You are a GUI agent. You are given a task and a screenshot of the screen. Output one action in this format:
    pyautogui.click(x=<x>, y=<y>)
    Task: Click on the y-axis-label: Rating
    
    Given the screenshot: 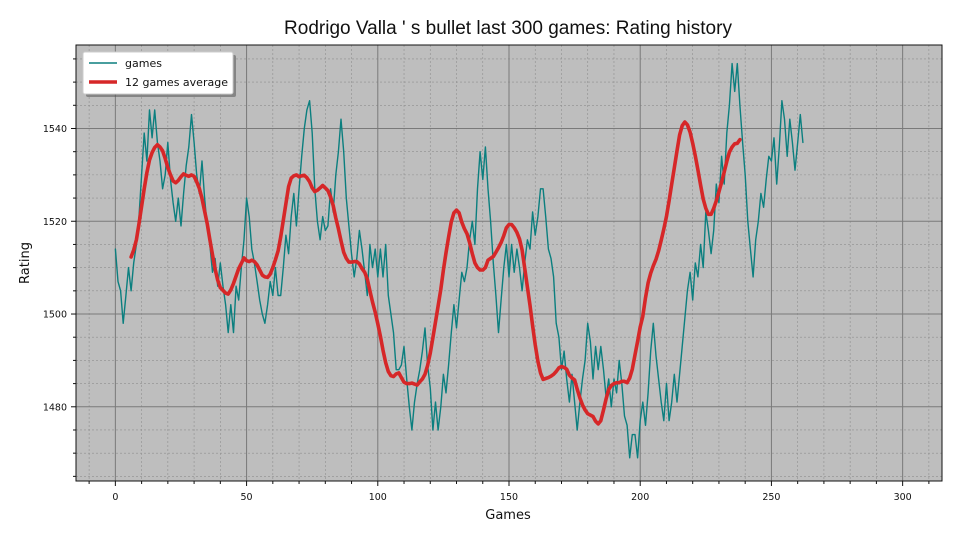 What is the action you would take?
    pyautogui.click(x=25, y=263)
    